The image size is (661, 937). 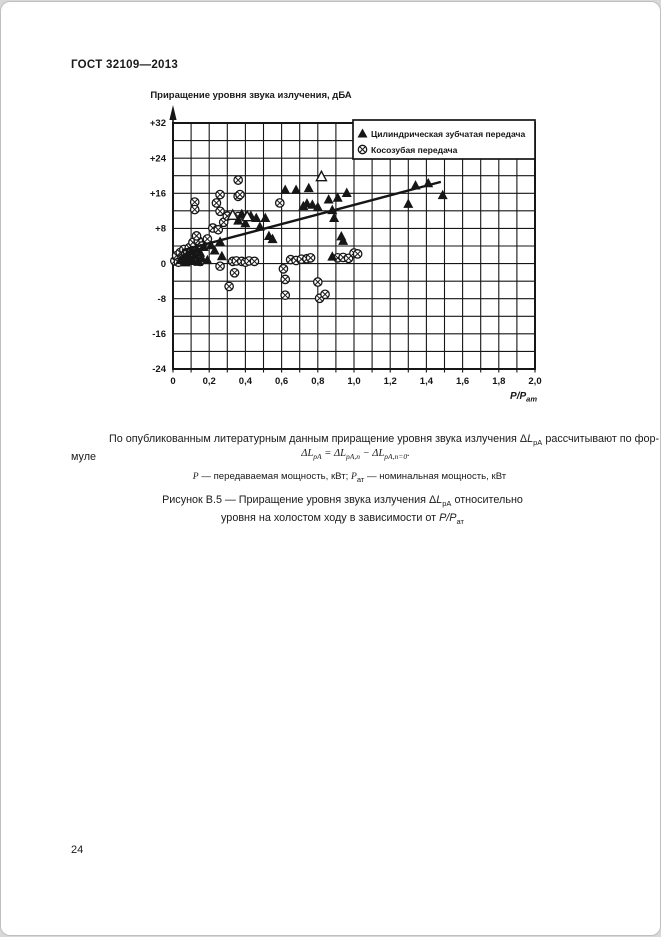 I want to click on legend-triangle-icon, so click(x=362, y=133).